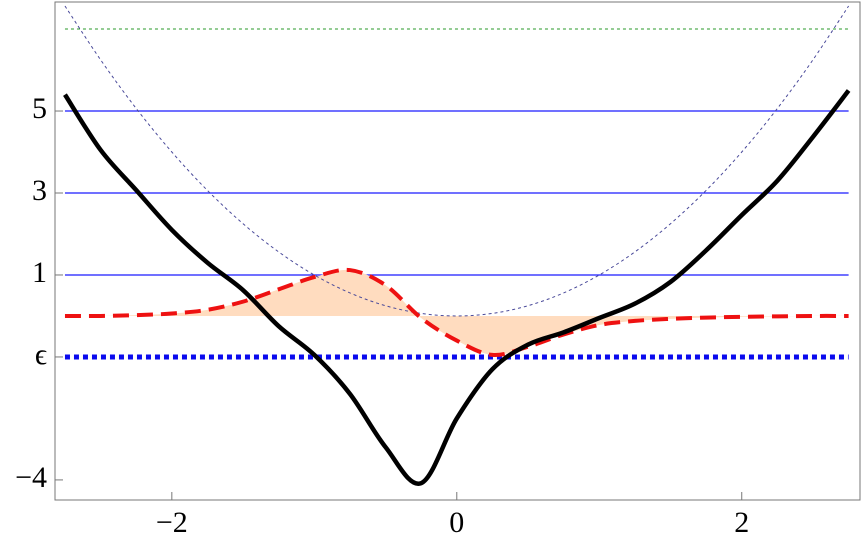 The width and height of the screenshot is (863, 550). Describe the element at coordinates (39, 108) in the screenshot. I see `y-tick-label: 5` at that location.